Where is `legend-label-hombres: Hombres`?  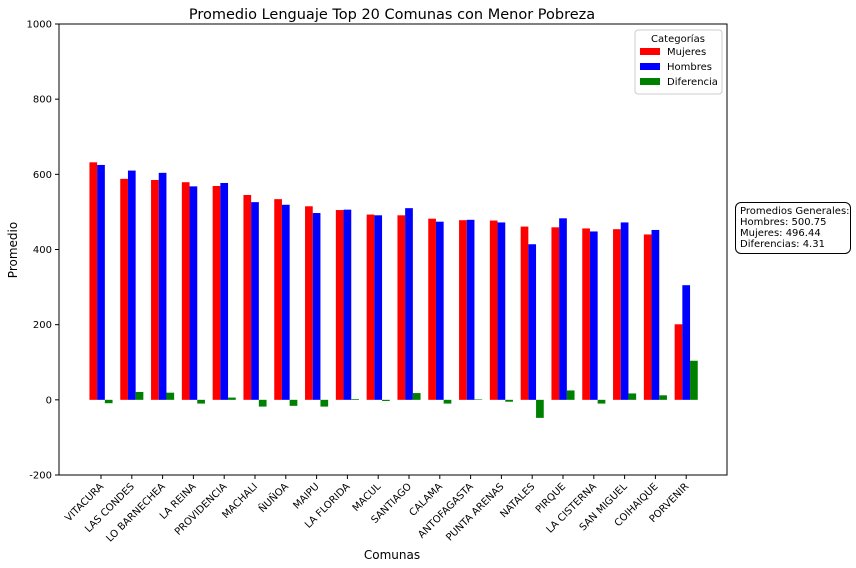
legend-label-hombres: Hombres is located at coordinates (689, 67).